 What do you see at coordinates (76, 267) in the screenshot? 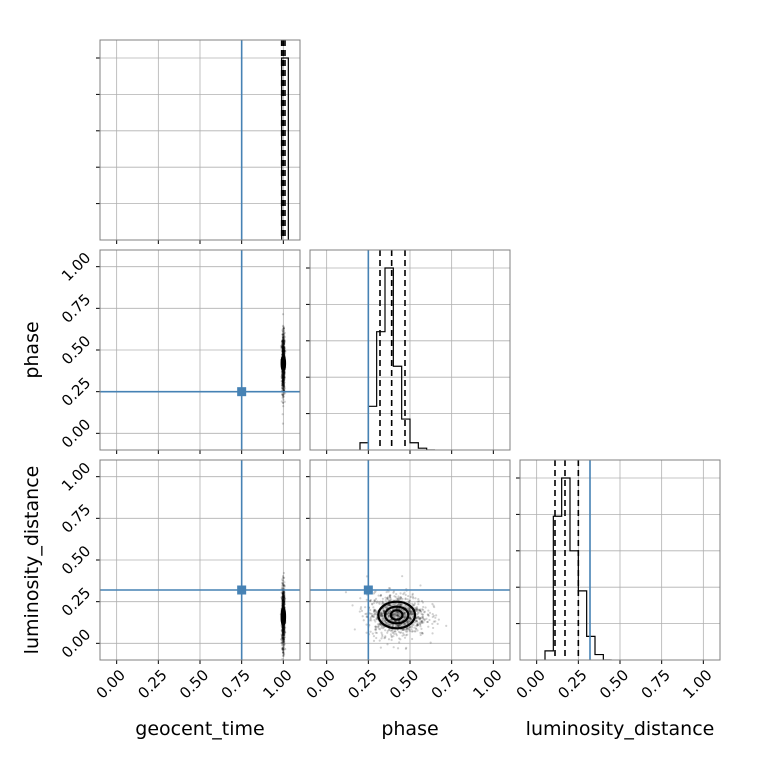
I see `y-tick-label: 1.00` at bounding box center [76, 267].